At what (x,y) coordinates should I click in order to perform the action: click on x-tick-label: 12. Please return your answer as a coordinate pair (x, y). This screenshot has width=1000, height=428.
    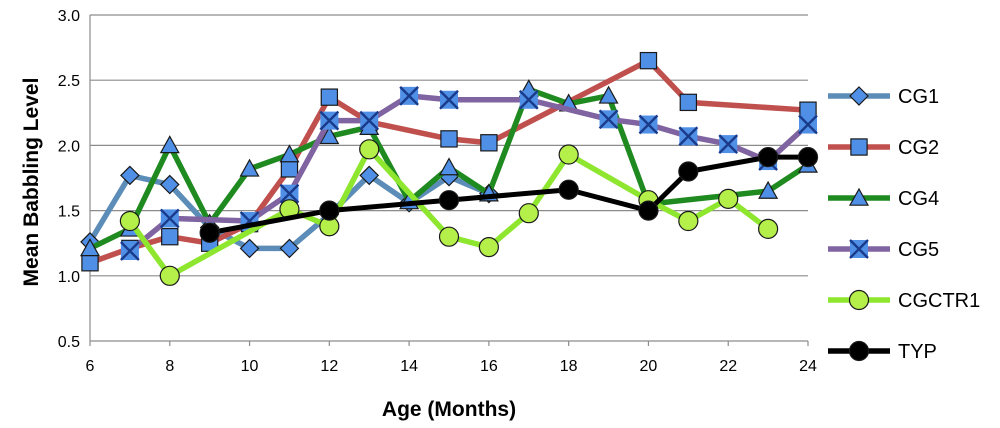
    Looking at the image, I should click on (329, 366).